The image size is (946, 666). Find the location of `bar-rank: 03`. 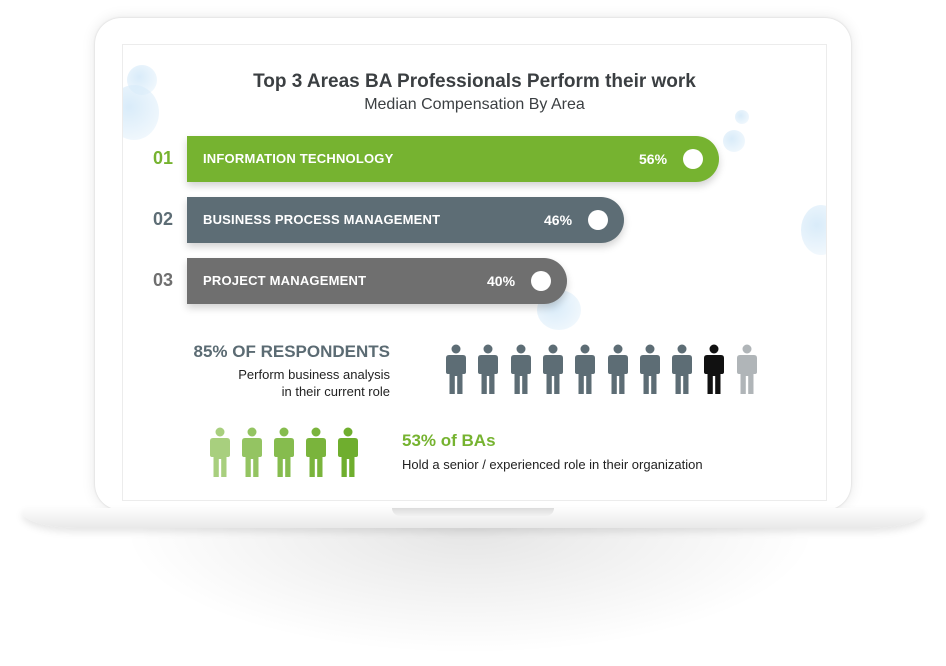

bar-rank: 03 is located at coordinates (163, 280).